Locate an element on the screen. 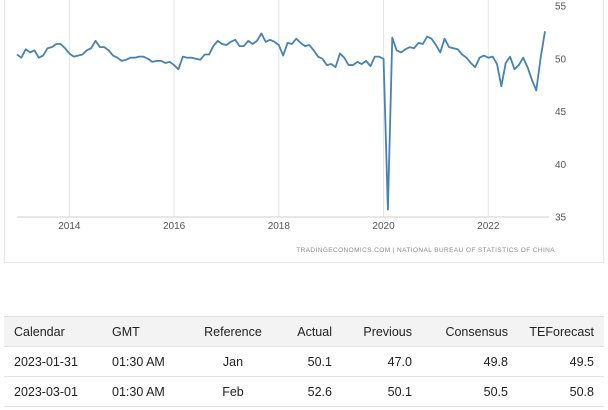  x-tick-label: 2014 is located at coordinates (69, 226).